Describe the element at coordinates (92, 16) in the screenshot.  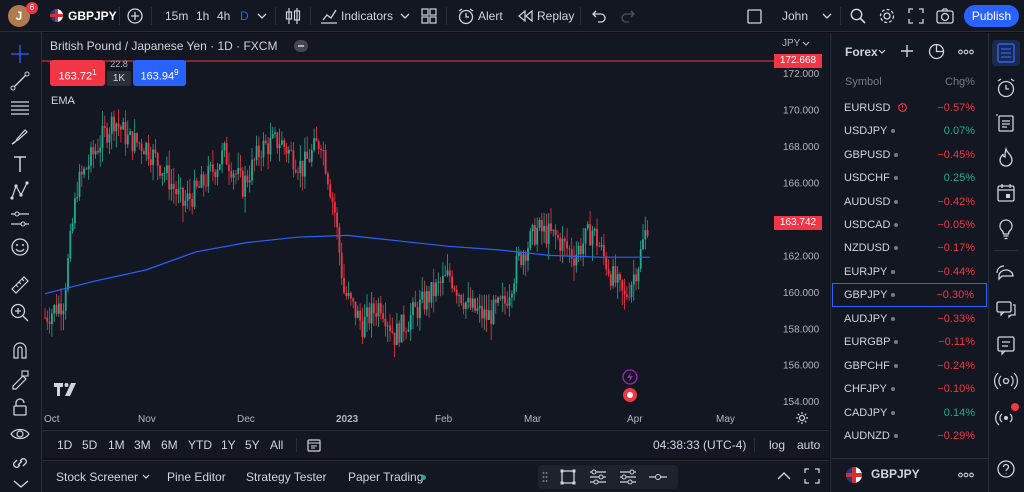
I see `symbol-search-button: GBPJPY` at that location.